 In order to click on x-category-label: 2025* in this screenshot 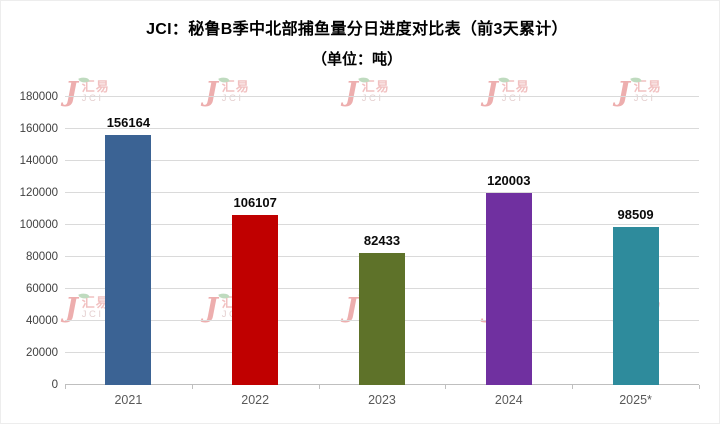, I will do `click(635, 400)`.